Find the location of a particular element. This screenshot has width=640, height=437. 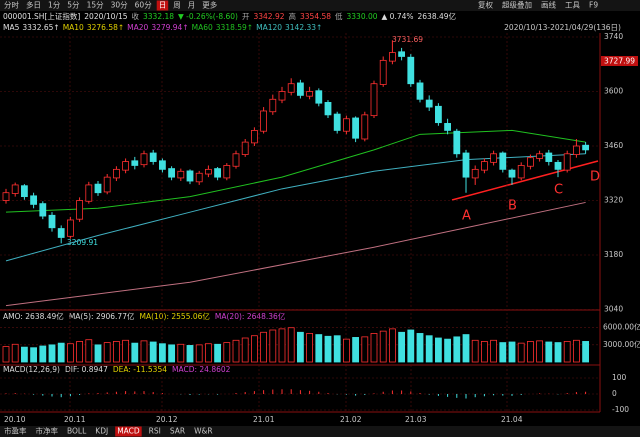

toolbar-button: 复权 is located at coordinates (485, 5).